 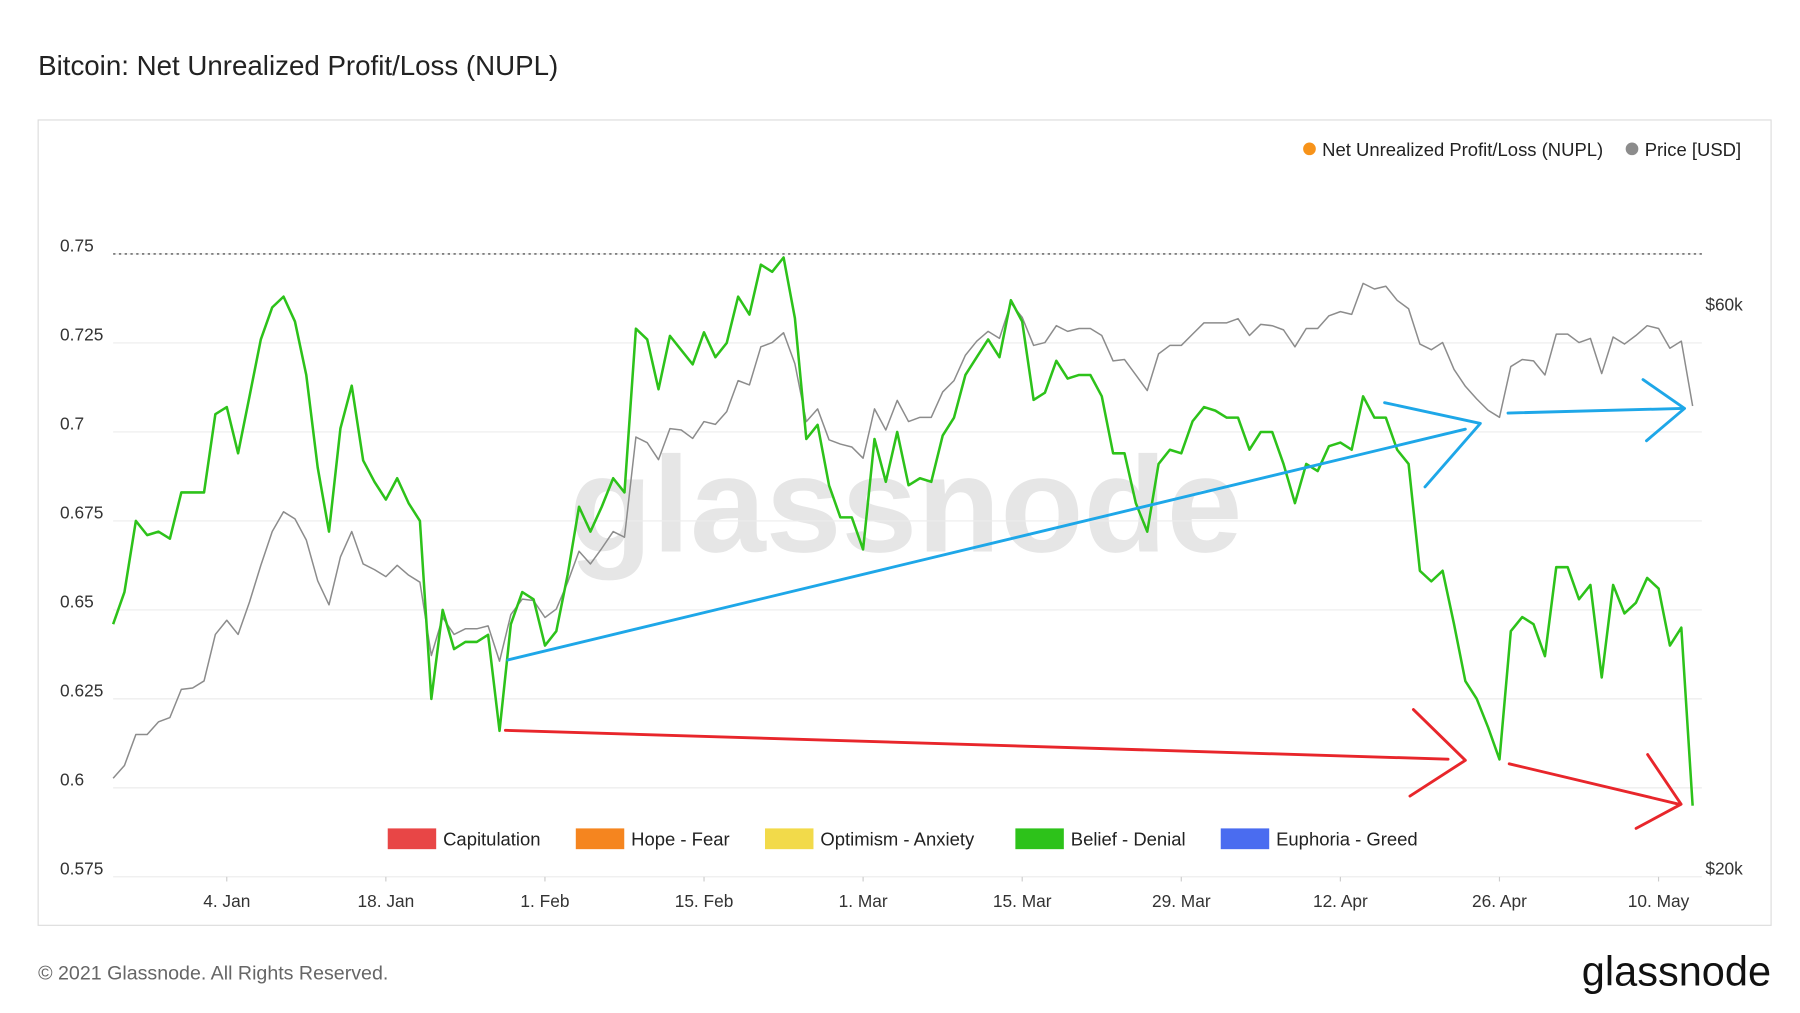 I want to click on x-tick-label: 1. Feb, so click(x=544, y=901).